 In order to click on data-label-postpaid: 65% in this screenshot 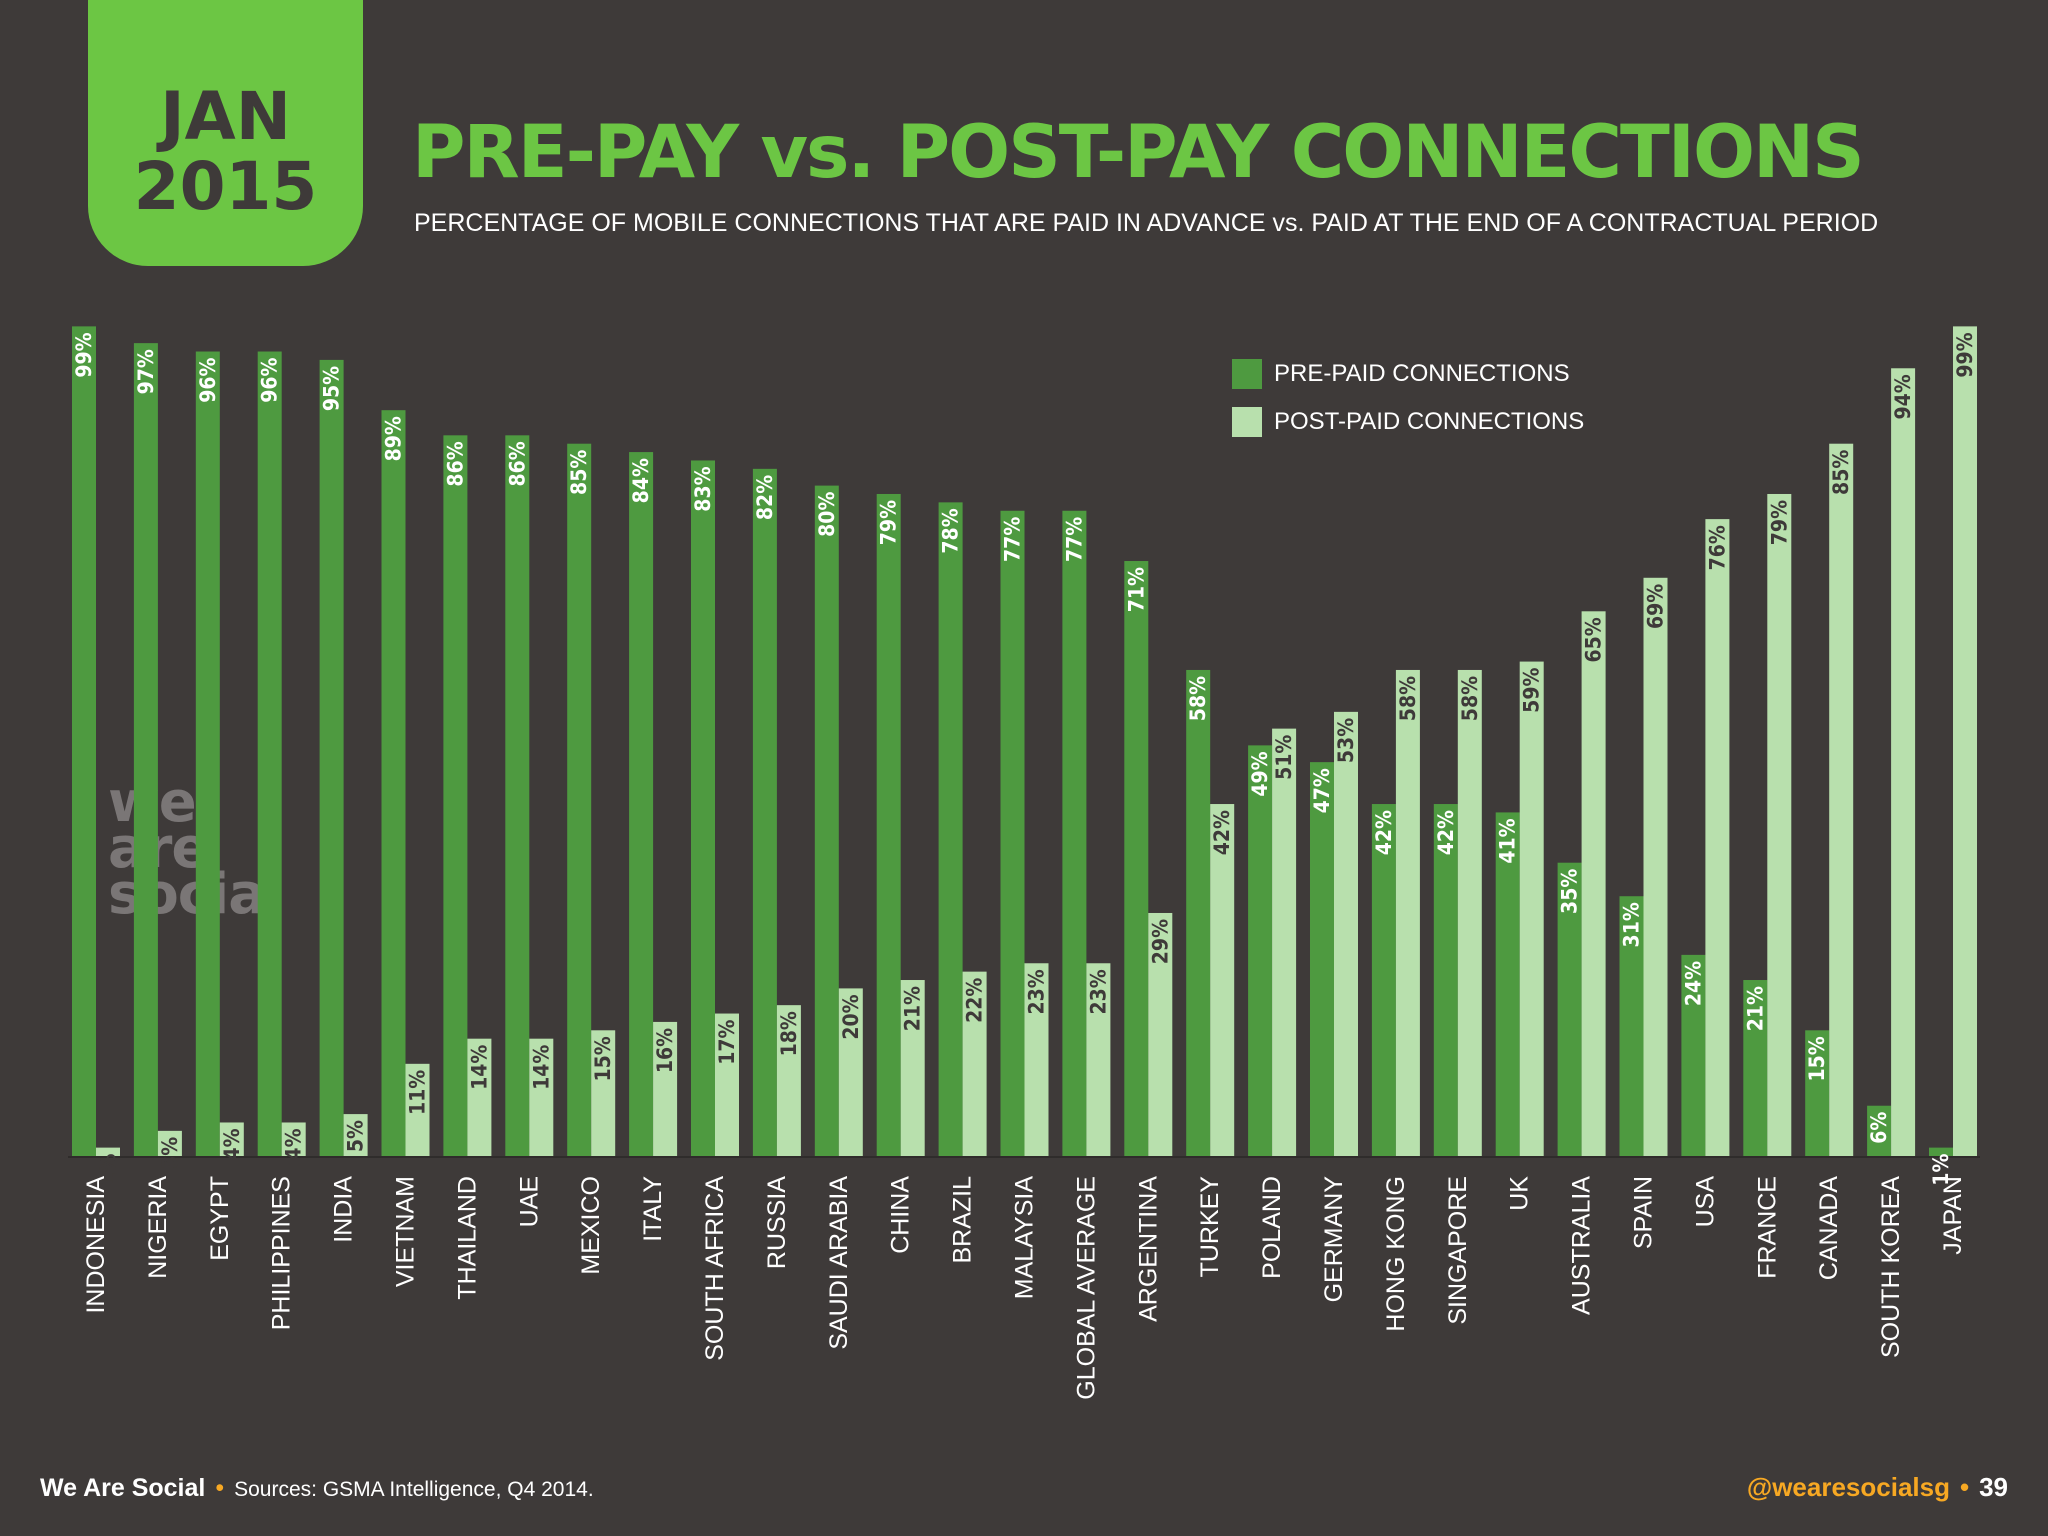, I will do `click(1594, 639)`.